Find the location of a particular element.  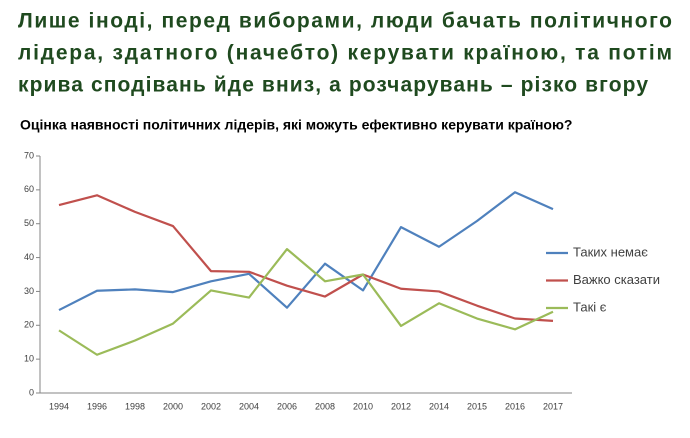

y-tick-label: 10 is located at coordinates (29, 359).